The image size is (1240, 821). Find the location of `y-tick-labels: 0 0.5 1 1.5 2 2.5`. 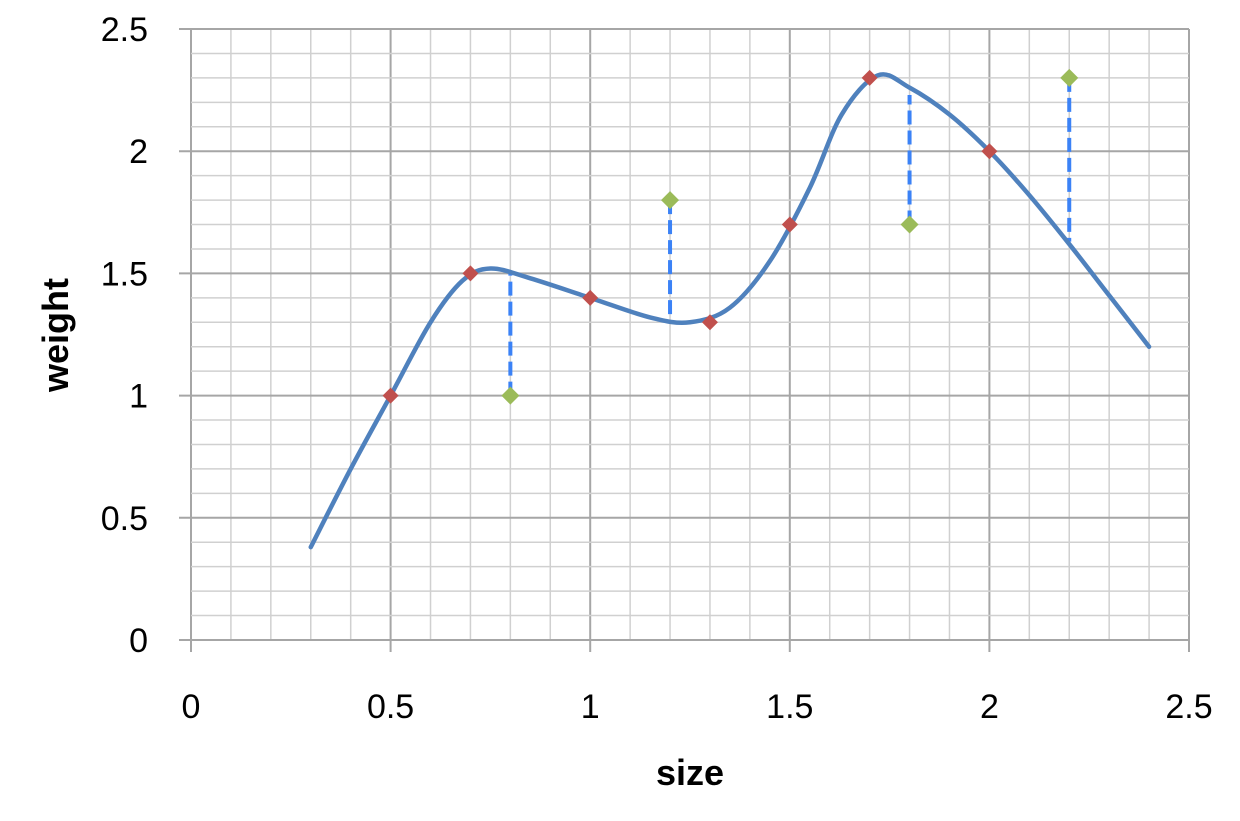

y-tick-labels: 0 0.5 1 1.5 2 2.5 is located at coordinates (124, 335).